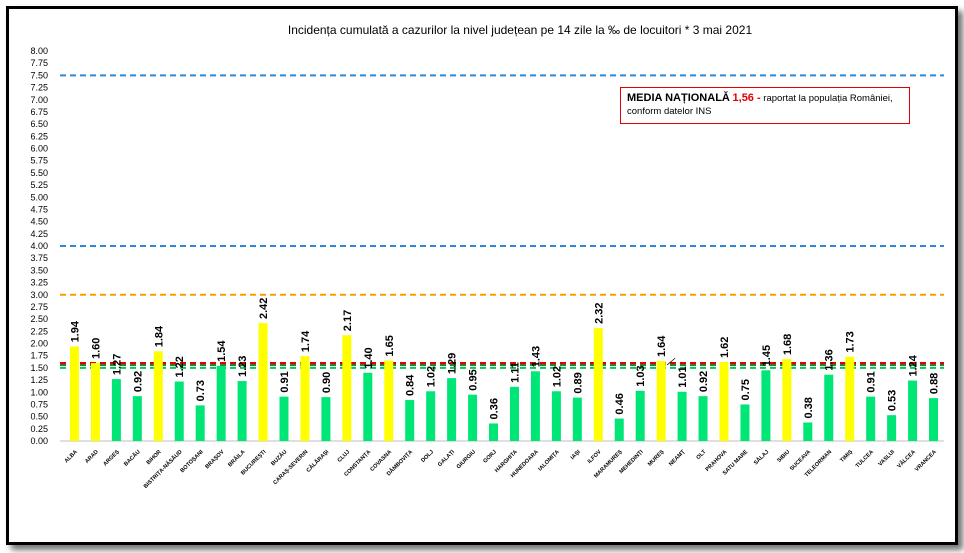 This screenshot has width=964, height=553. Describe the element at coordinates (39, 234) in the screenshot. I see `y-tick-label: 4.25` at that location.